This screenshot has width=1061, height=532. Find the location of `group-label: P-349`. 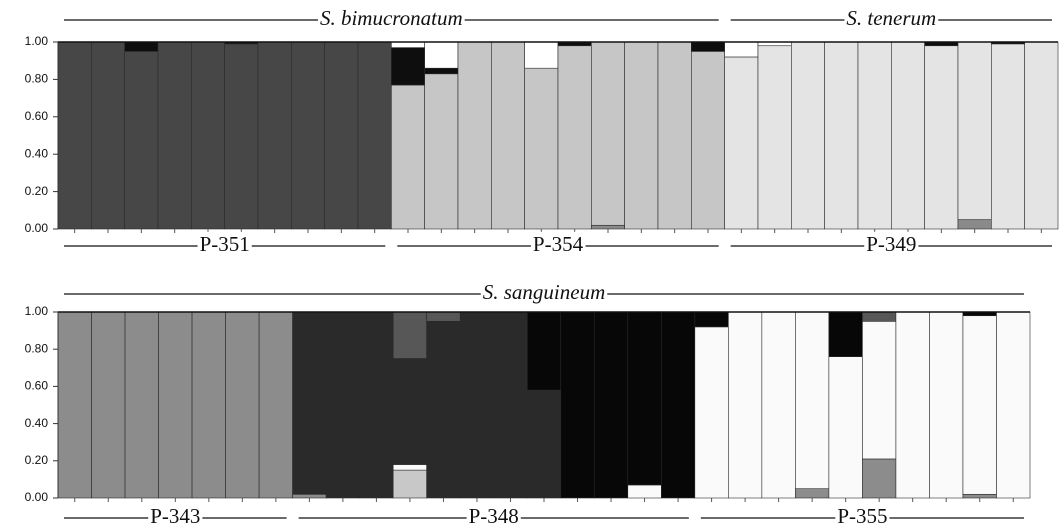

group-label: P-349 is located at coordinates (891, 244).